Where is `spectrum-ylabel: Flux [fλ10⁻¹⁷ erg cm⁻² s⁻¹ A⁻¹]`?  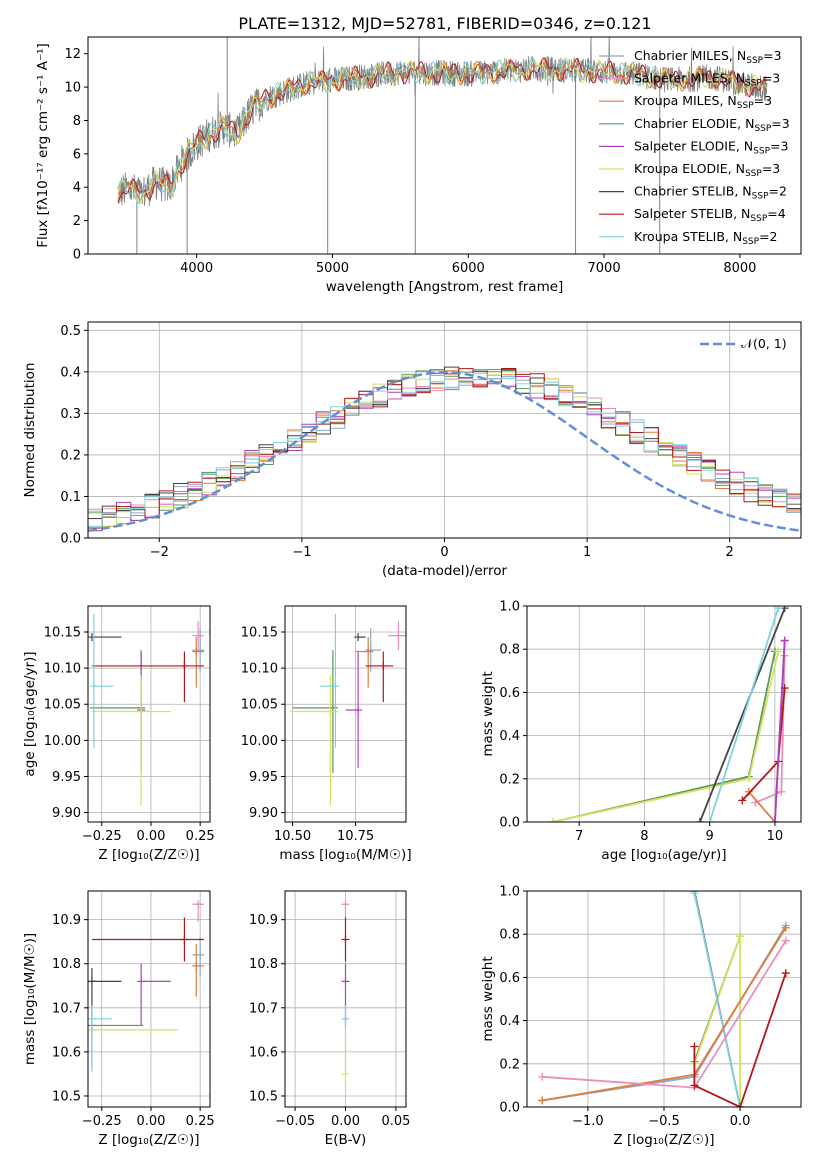
spectrum-ylabel: Flux [fλ10⁻¹⁷ erg cm⁻² s⁻¹ A⁻¹] is located at coordinates (43, 145).